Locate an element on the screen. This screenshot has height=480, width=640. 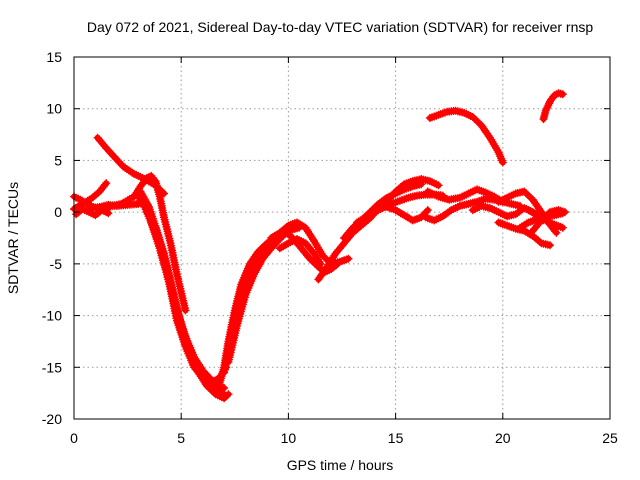
y-axis-label: SDTVAR / TECUs is located at coordinates (13, 238).